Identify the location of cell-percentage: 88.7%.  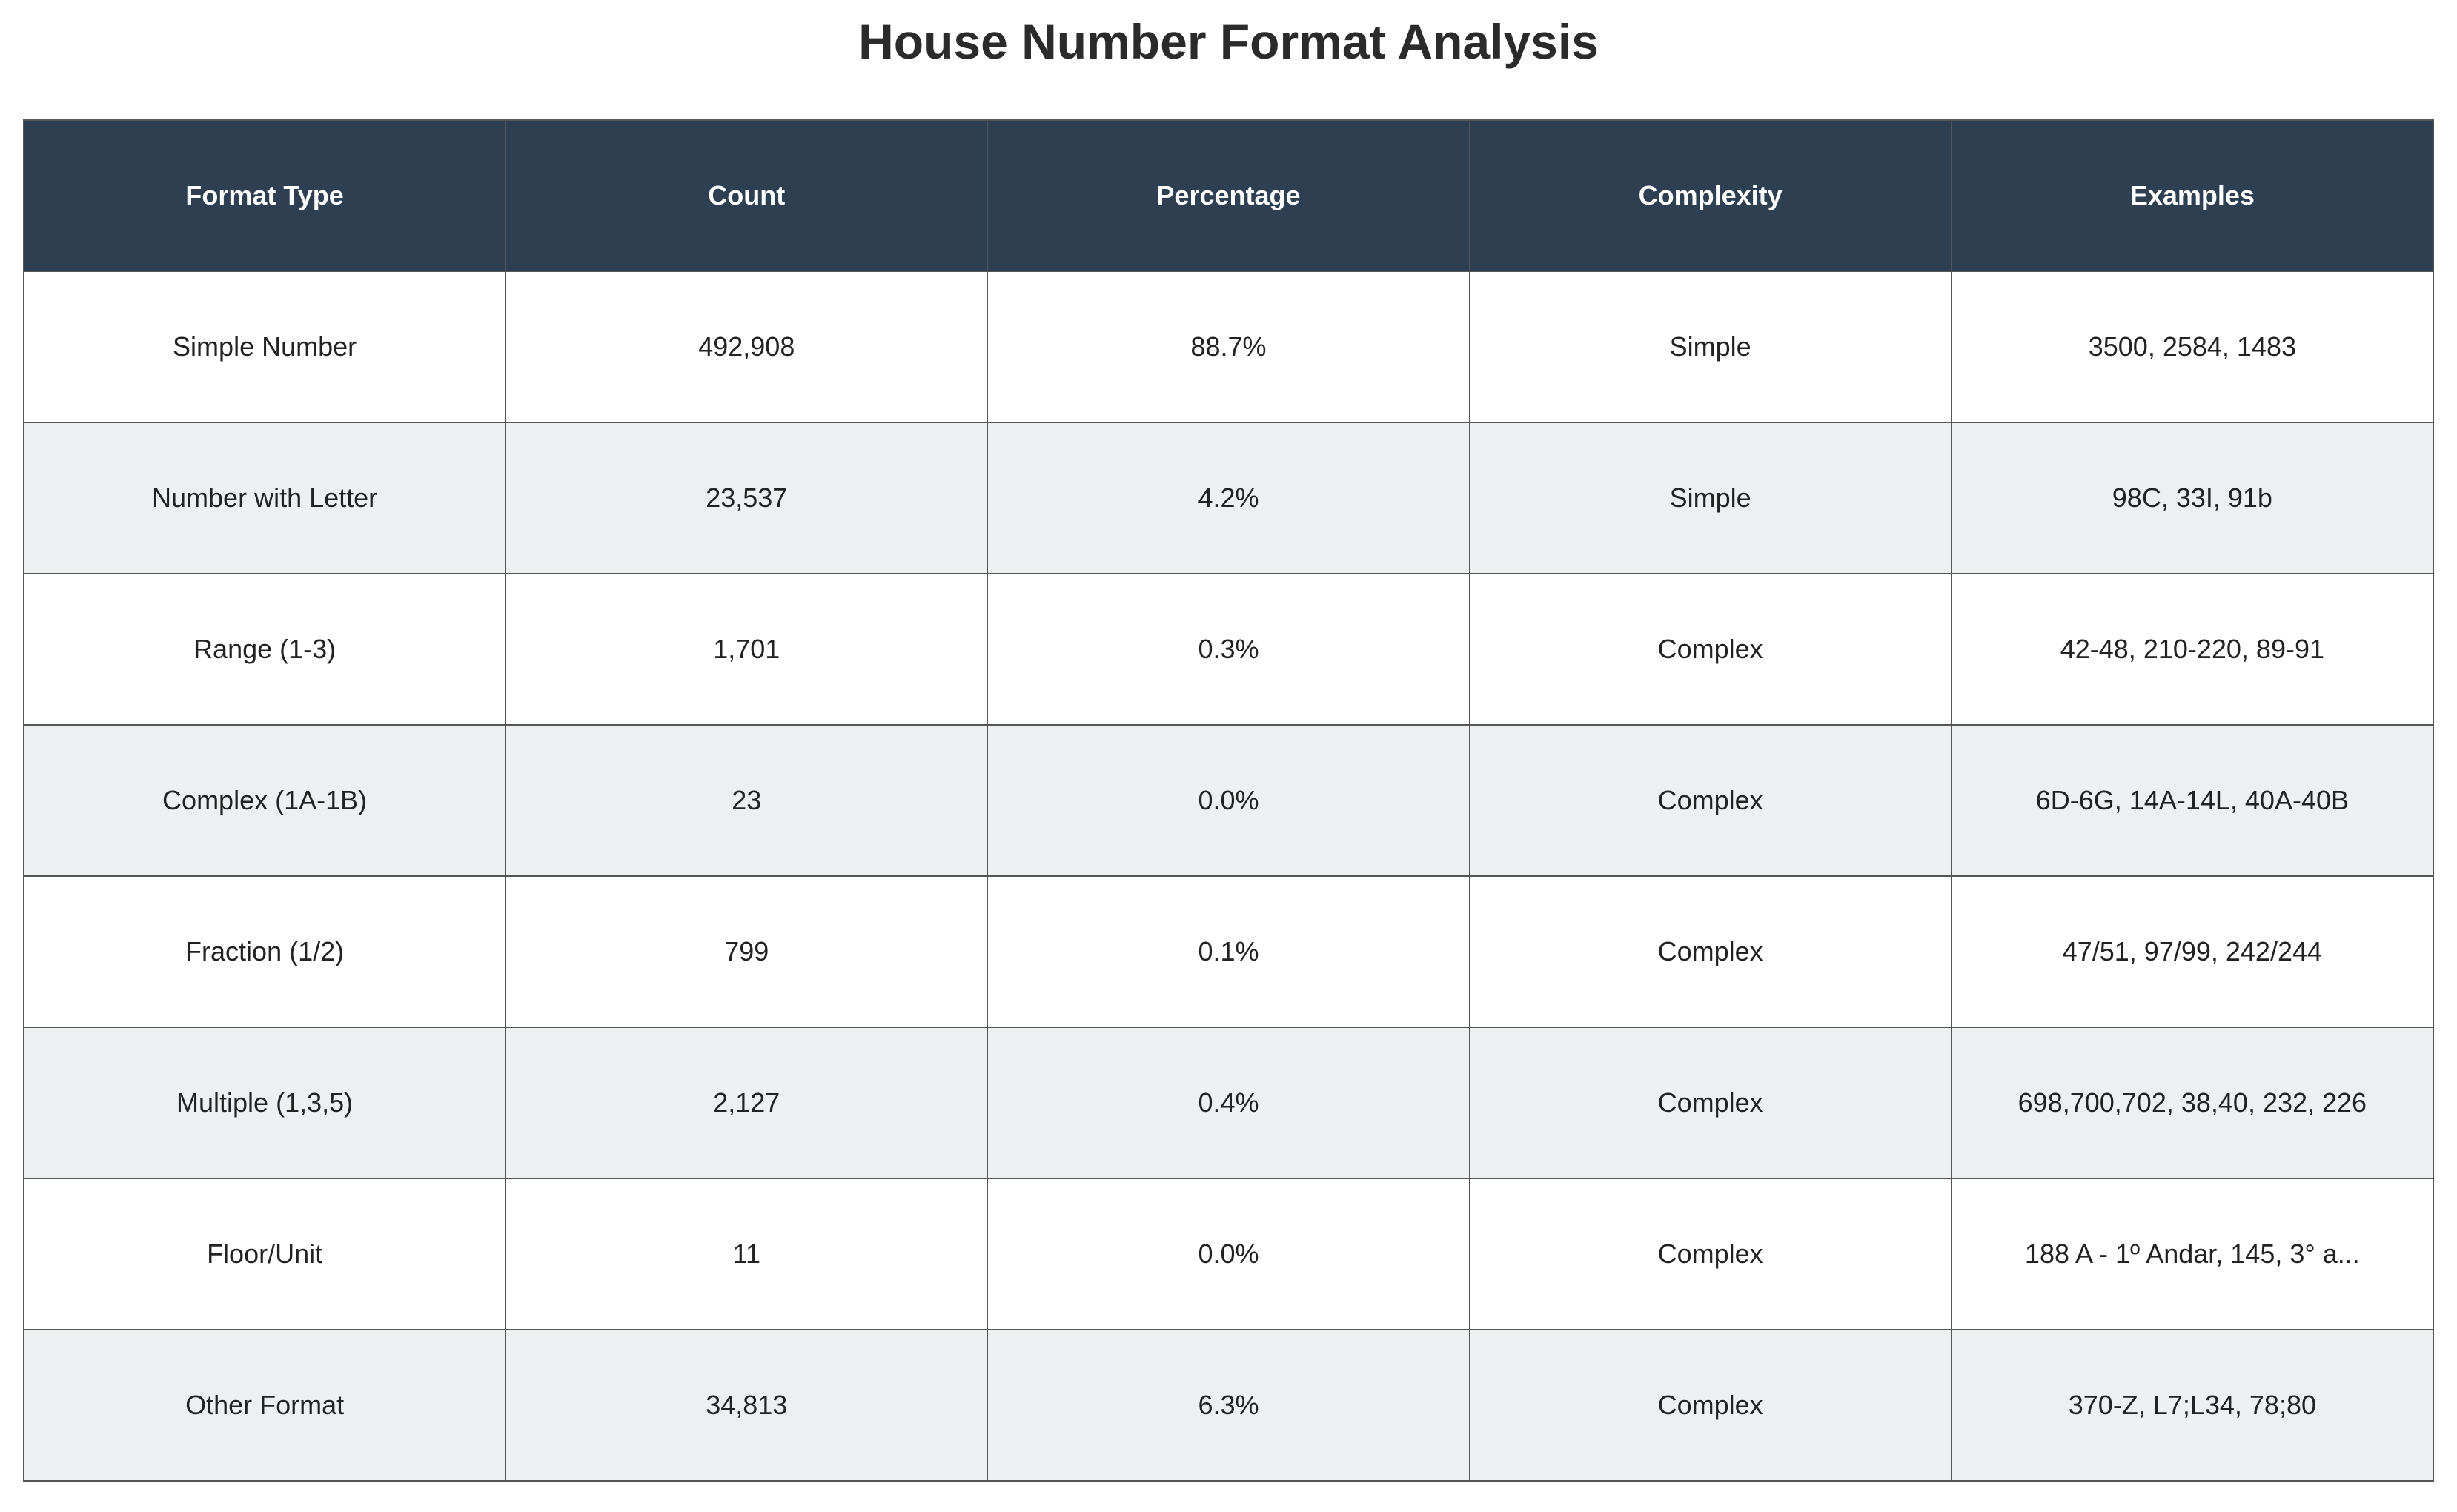
(1228, 347).